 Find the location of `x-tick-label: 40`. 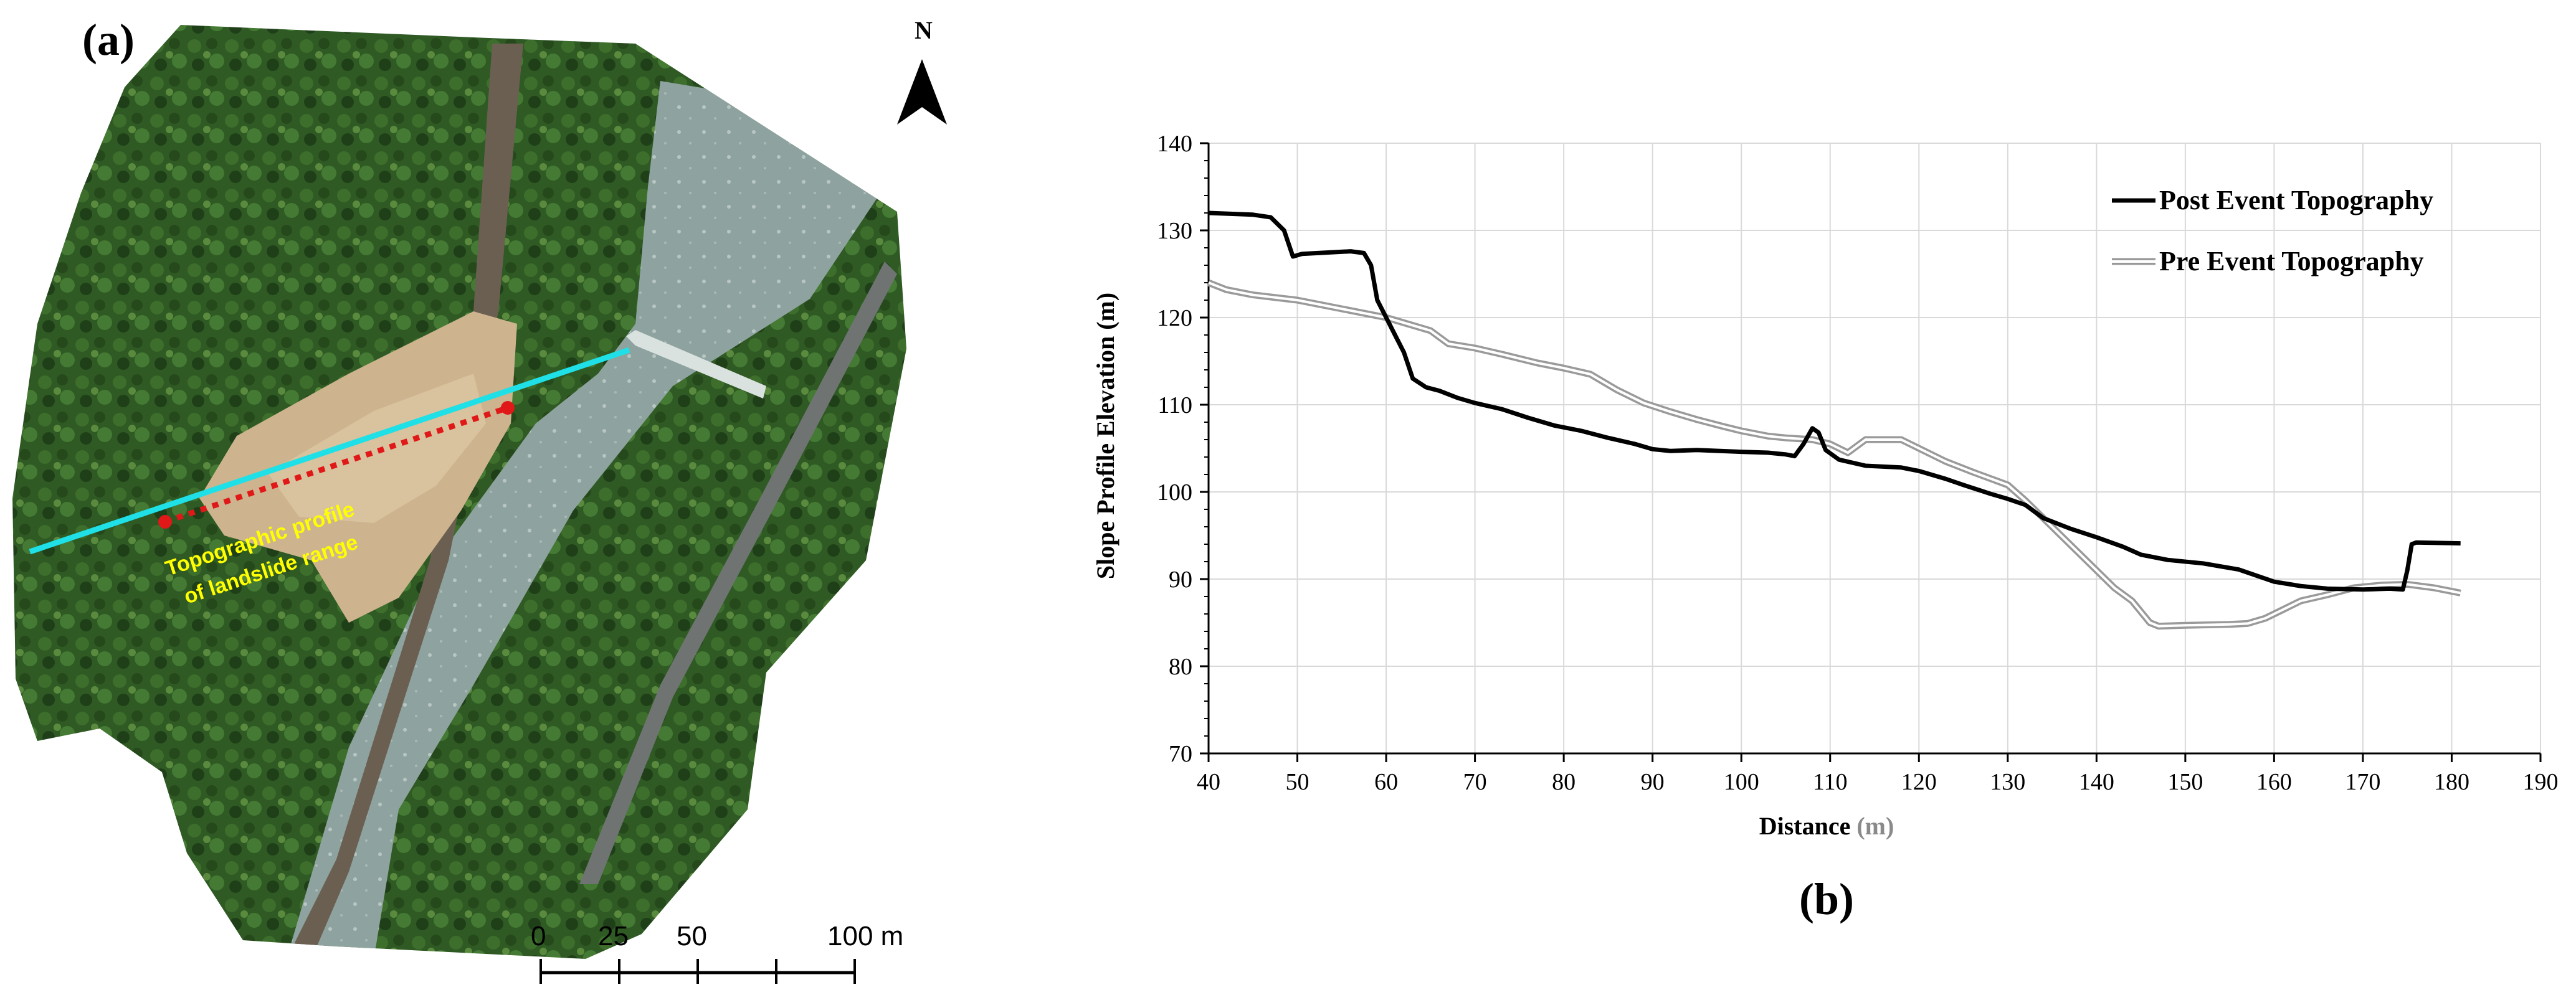

x-tick-label: 40 is located at coordinates (1208, 782).